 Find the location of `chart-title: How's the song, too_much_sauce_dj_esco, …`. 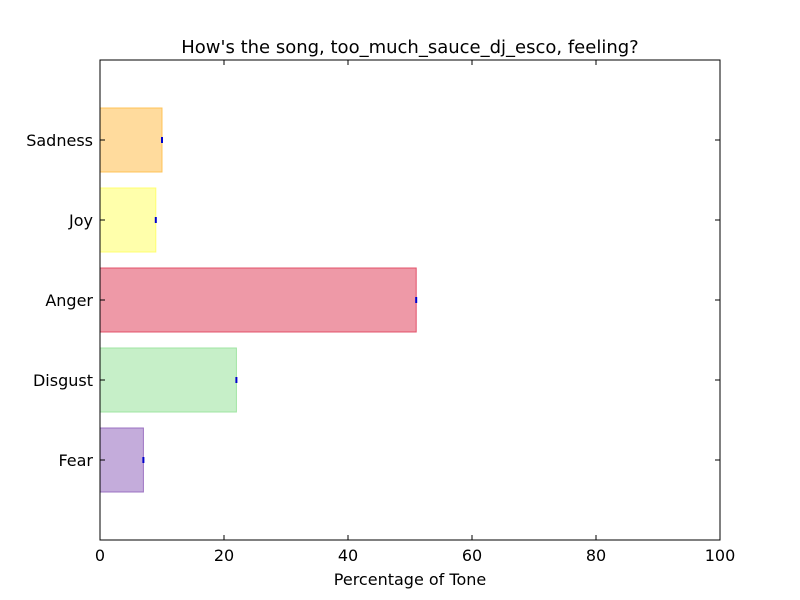

chart-title: How's the song, too_much_sauce_dj_esco, … is located at coordinates (409, 47).